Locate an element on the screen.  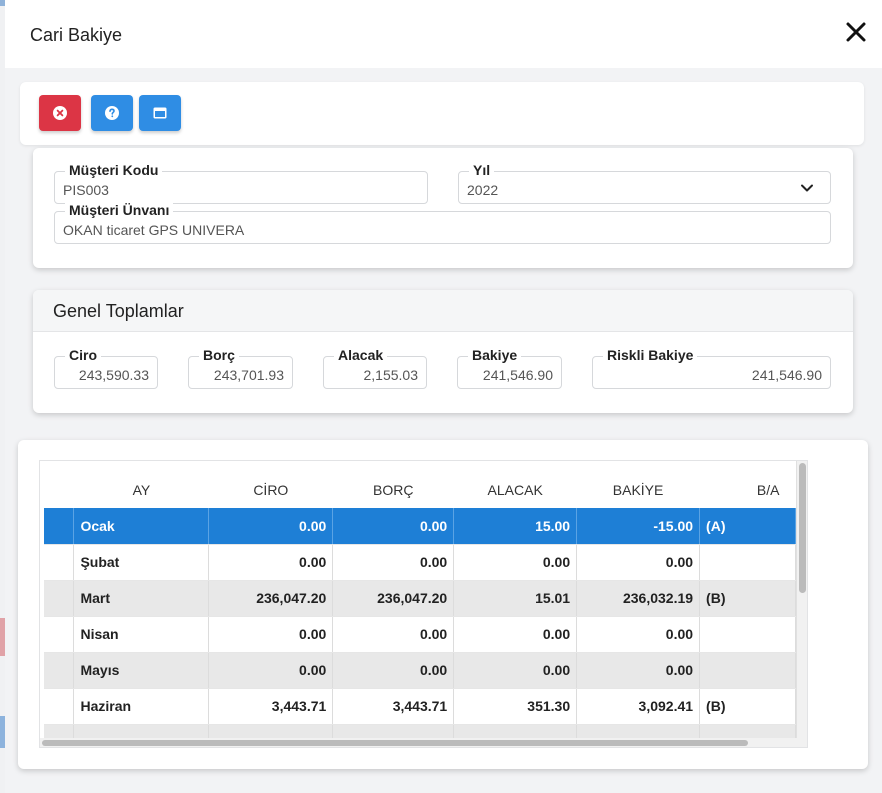
ciro-field: Ciro 243,590.33 is located at coordinates (106, 368).